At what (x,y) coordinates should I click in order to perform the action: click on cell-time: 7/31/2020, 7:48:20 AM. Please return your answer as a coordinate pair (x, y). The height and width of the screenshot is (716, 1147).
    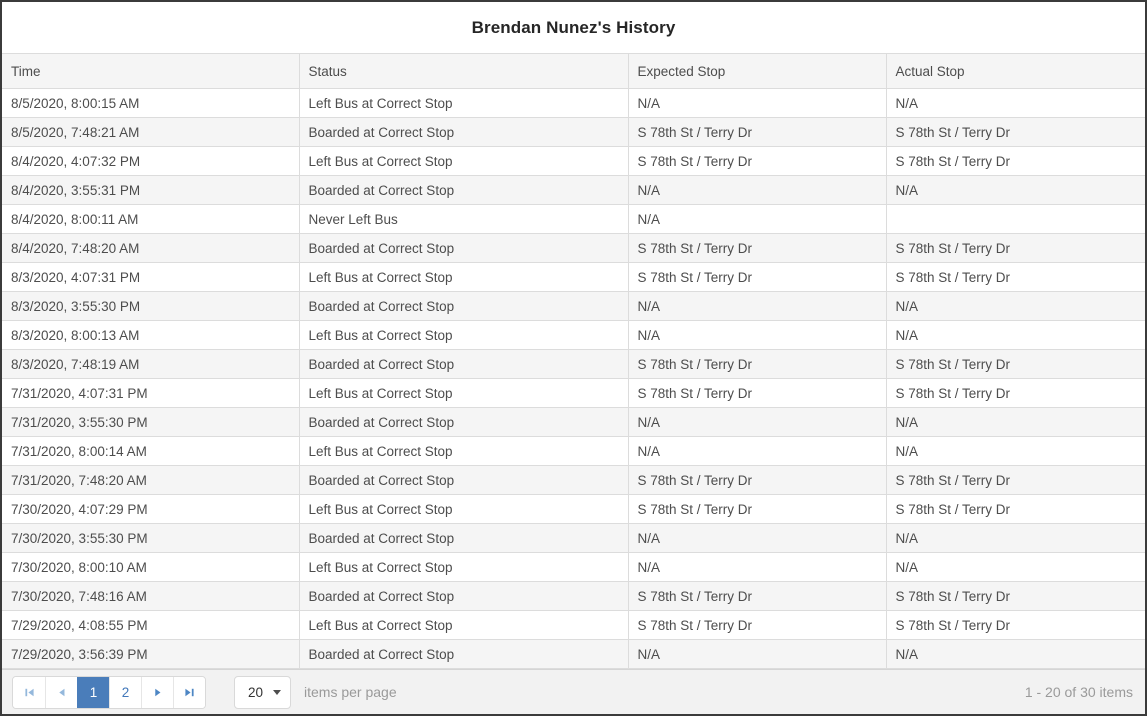
    Looking at the image, I should click on (151, 480).